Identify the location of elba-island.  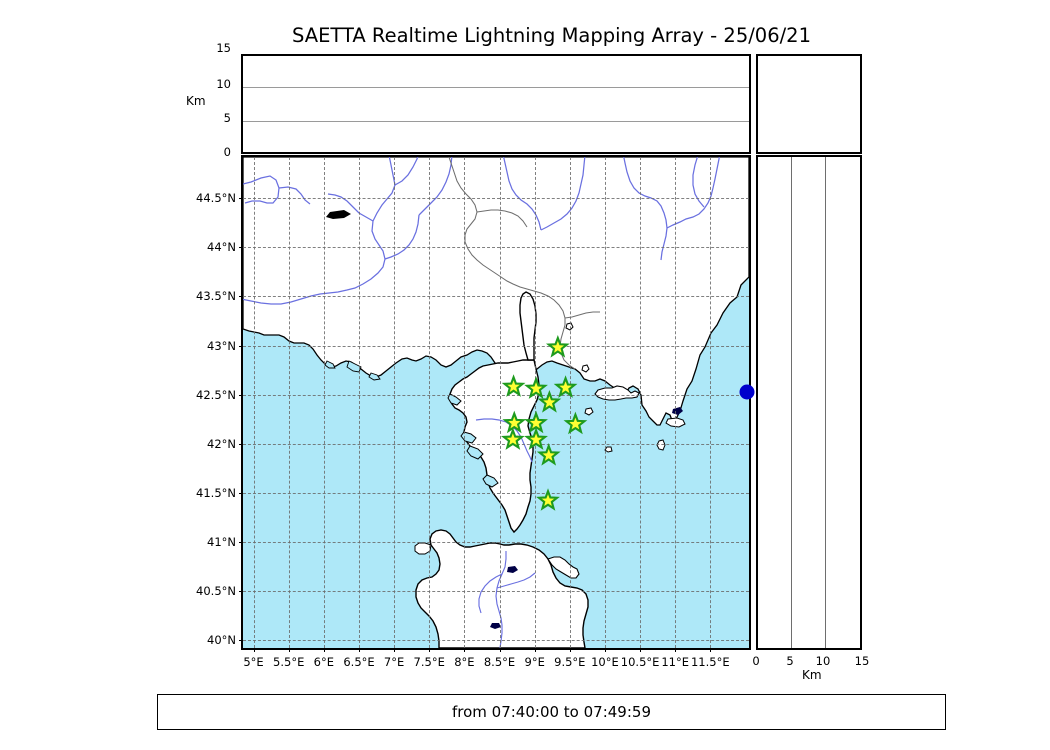
(617, 393).